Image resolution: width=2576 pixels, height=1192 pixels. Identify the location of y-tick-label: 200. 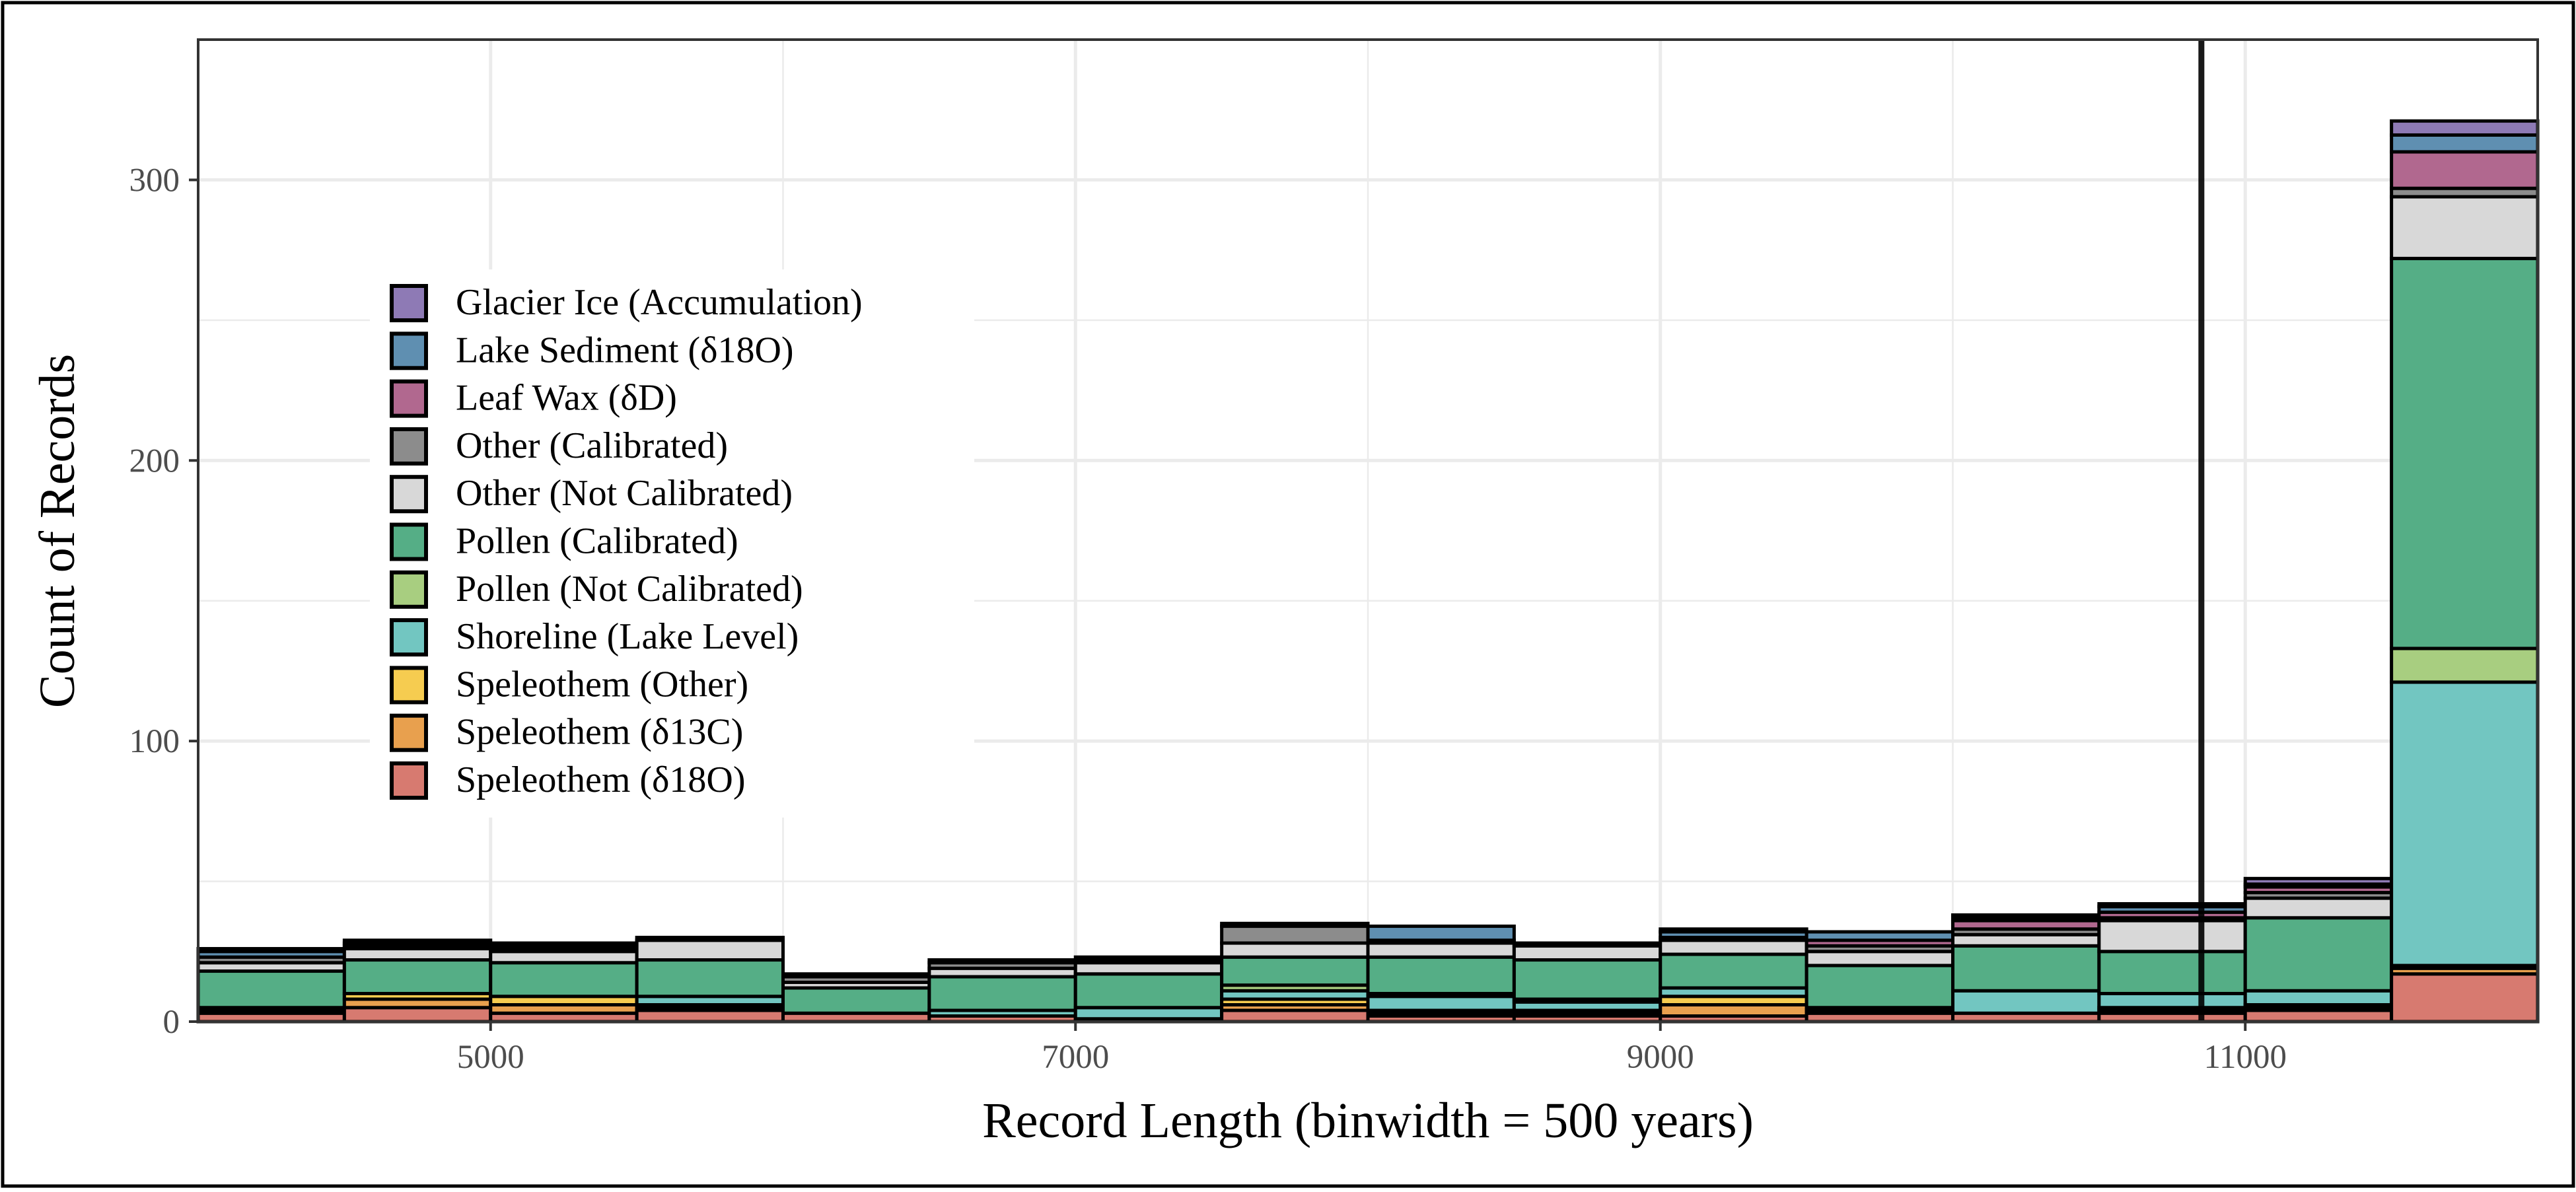
(154, 460).